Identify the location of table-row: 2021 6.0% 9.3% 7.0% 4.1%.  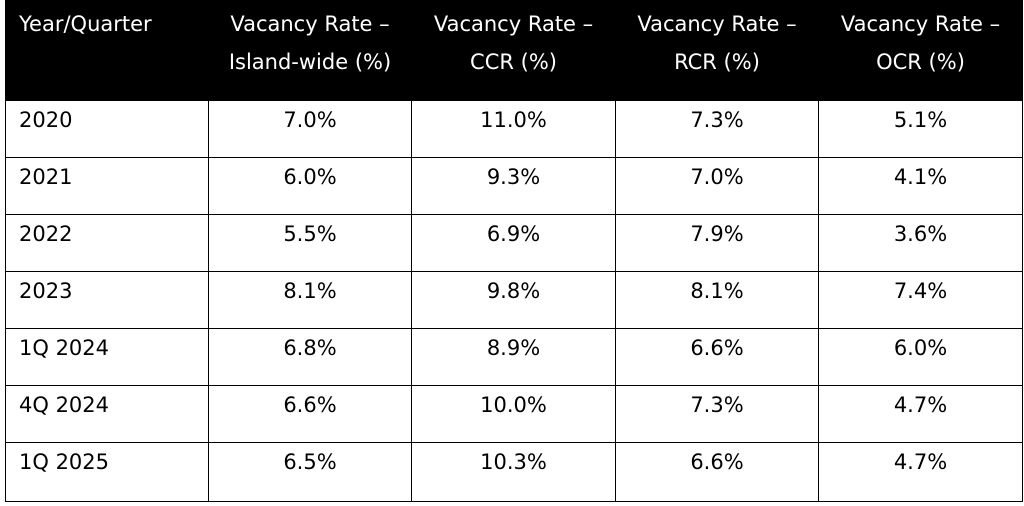
(514, 186).